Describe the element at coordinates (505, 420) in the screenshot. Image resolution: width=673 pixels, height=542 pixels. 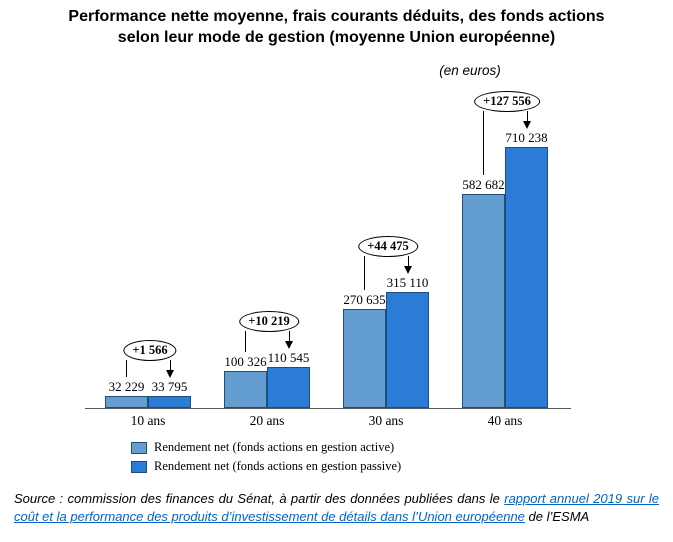
I see `x-tick-label: 40 ans` at that location.